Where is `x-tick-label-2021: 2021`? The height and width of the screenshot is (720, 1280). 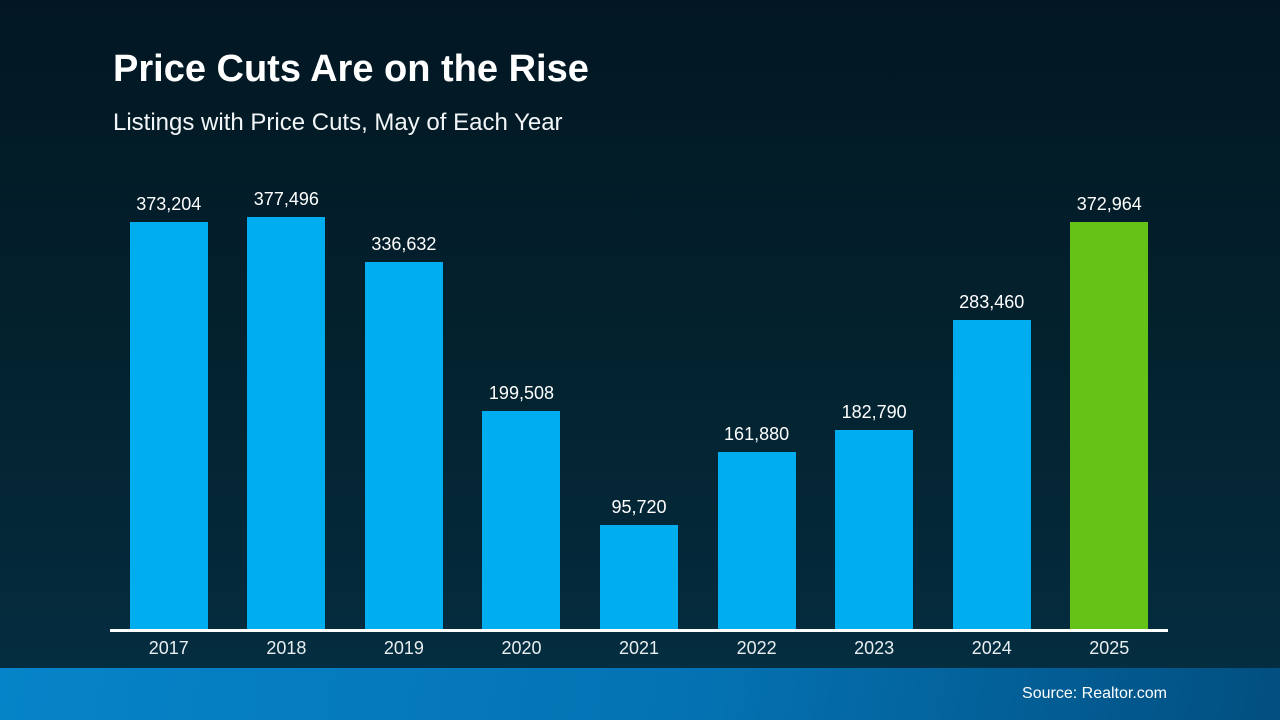 x-tick-label-2021: 2021 is located at coordinates (639, 648).